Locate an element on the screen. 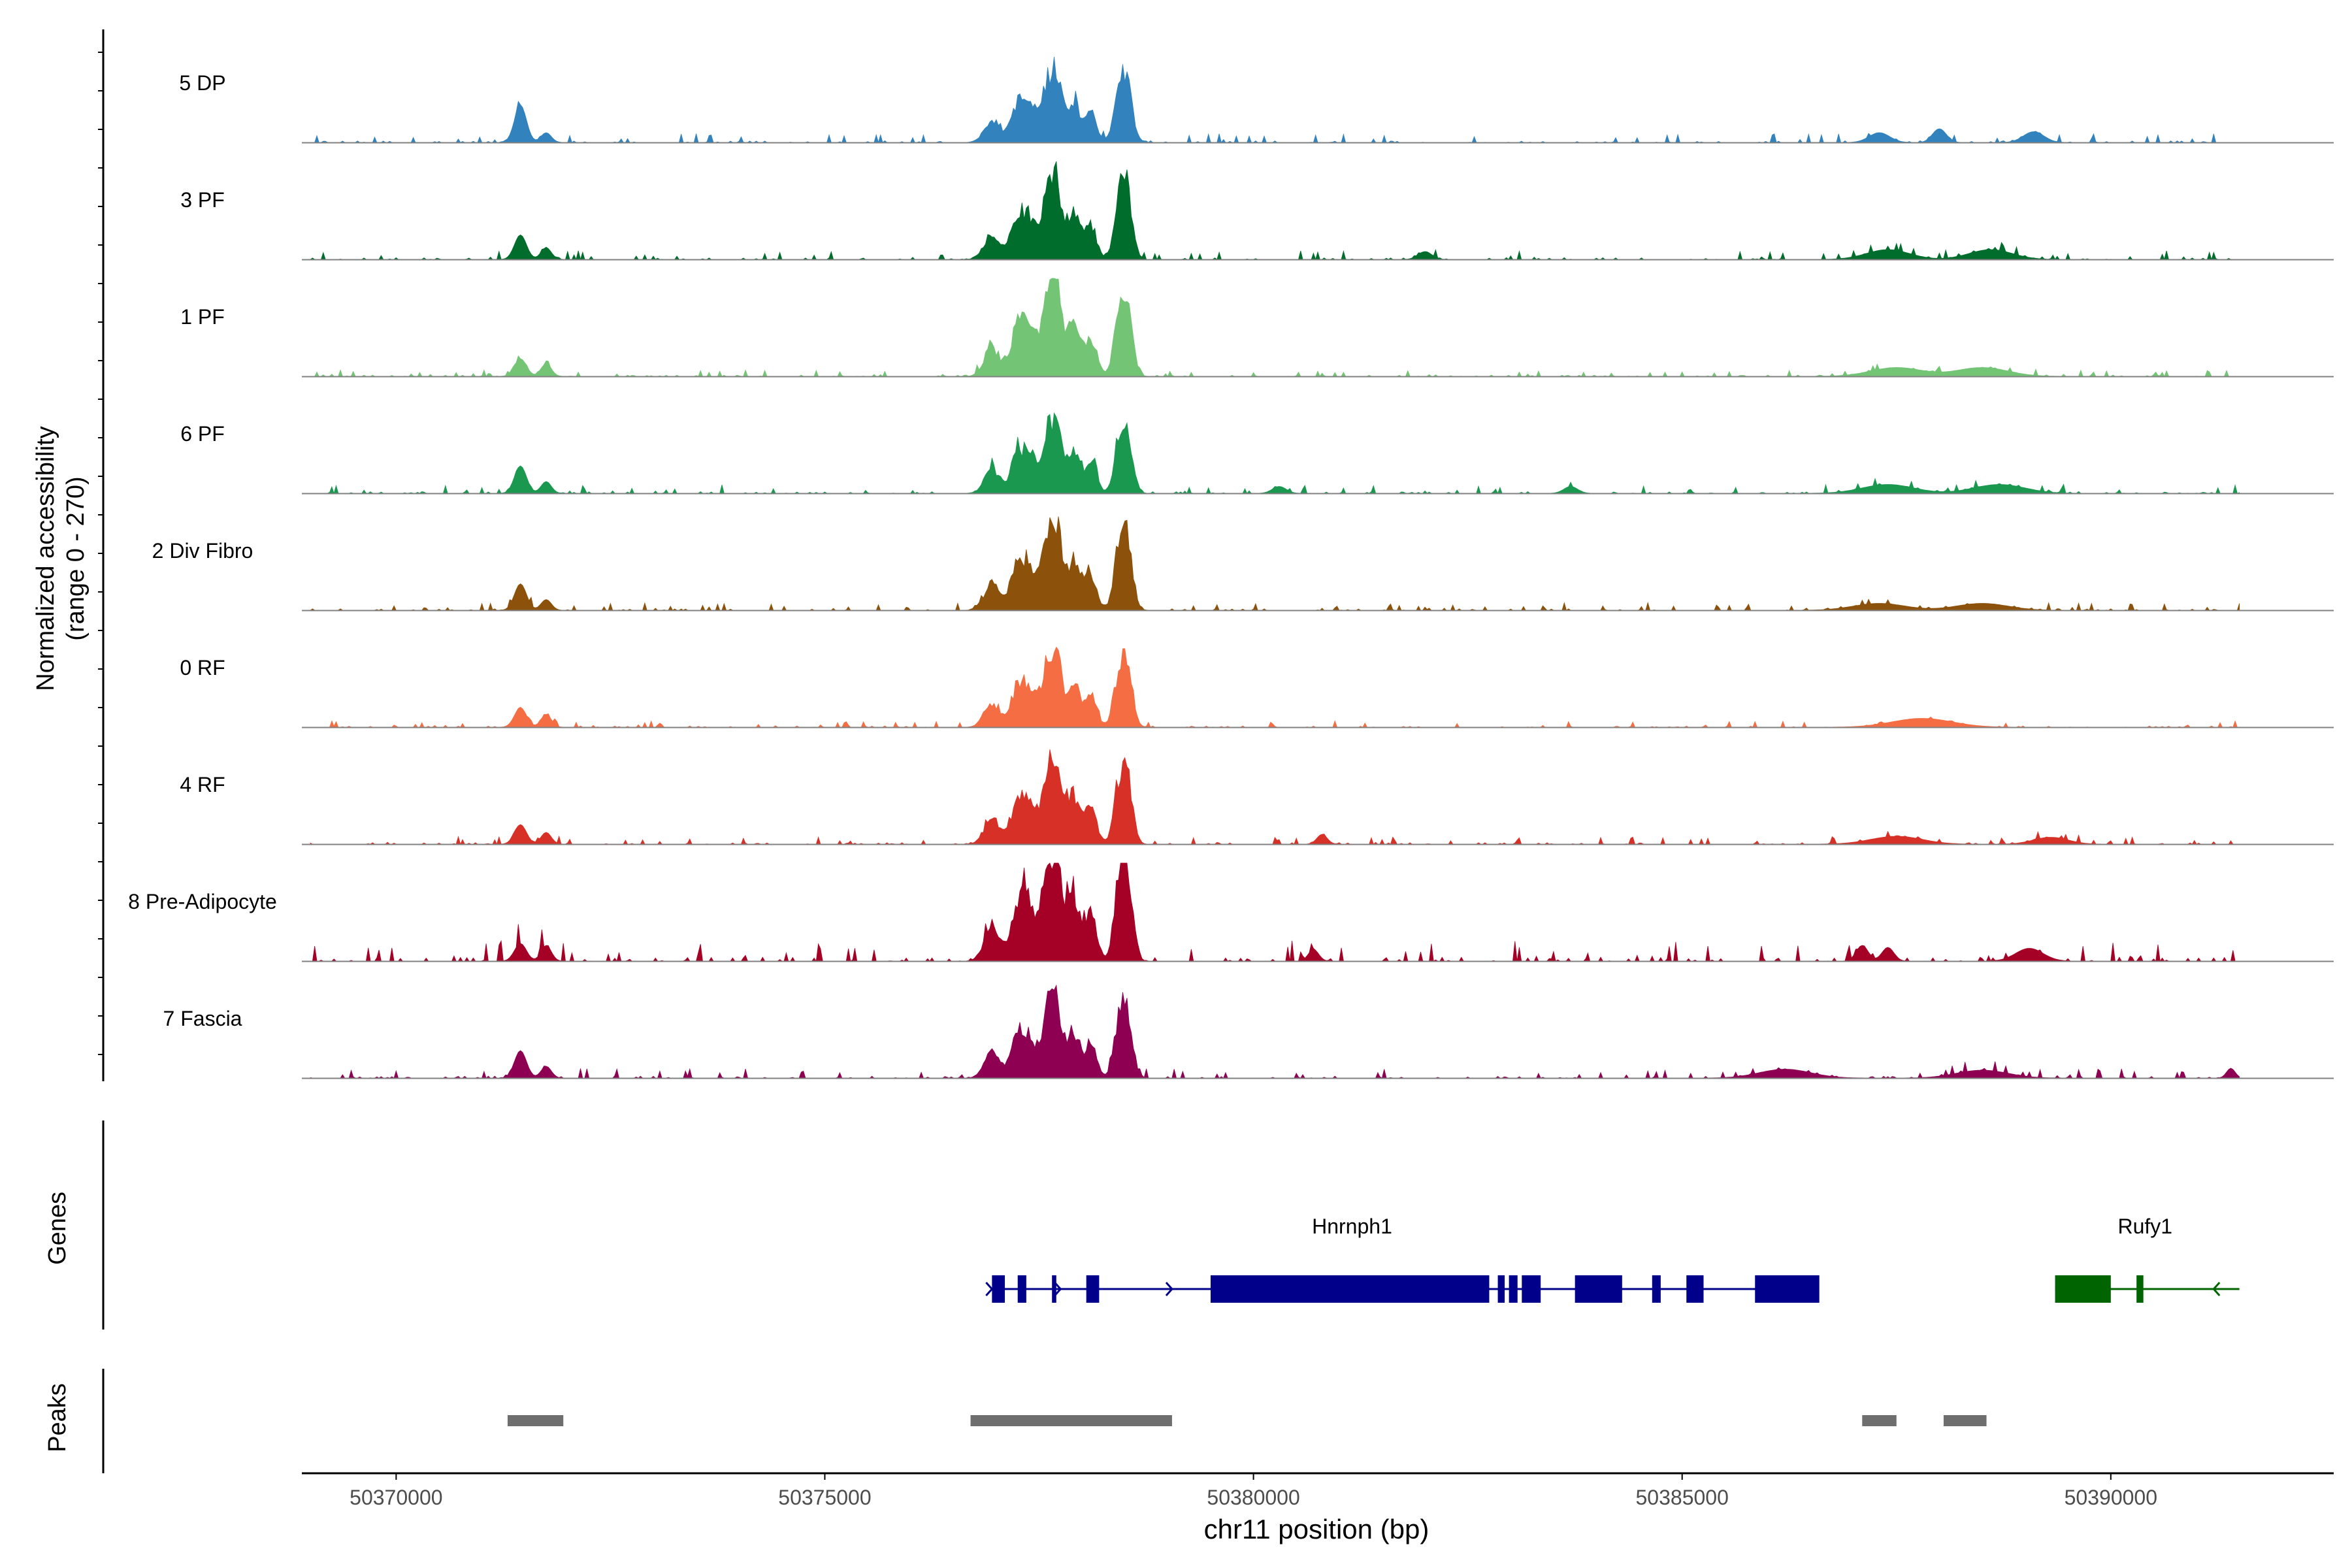  track-1-pf: 1 PF is located at coordinates (1257, 328).